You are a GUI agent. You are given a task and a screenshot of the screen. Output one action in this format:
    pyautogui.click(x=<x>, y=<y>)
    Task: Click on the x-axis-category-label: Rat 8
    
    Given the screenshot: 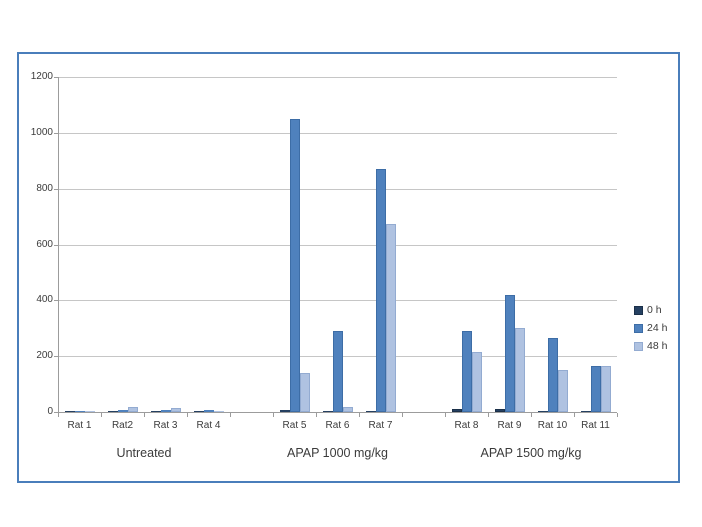 What is the action you would take?
    pyautogui.click(x=466, y=425)
    